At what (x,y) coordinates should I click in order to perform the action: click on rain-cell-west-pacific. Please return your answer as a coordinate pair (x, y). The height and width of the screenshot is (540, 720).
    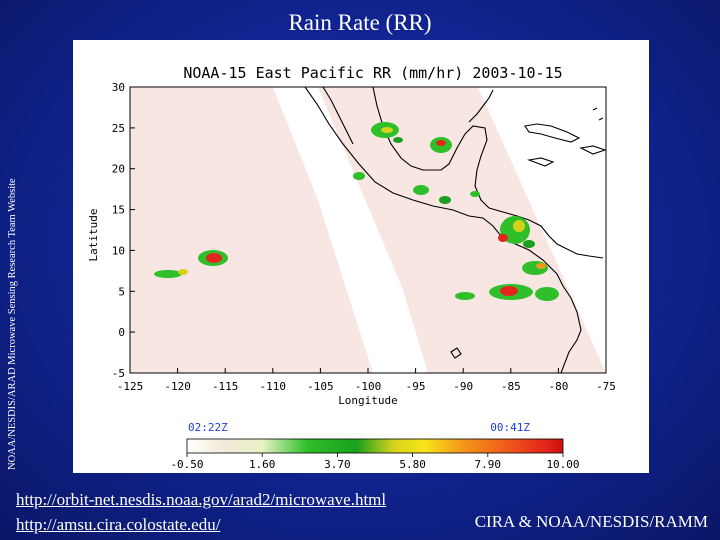
    Looking at the image, I should click on (191, 264).